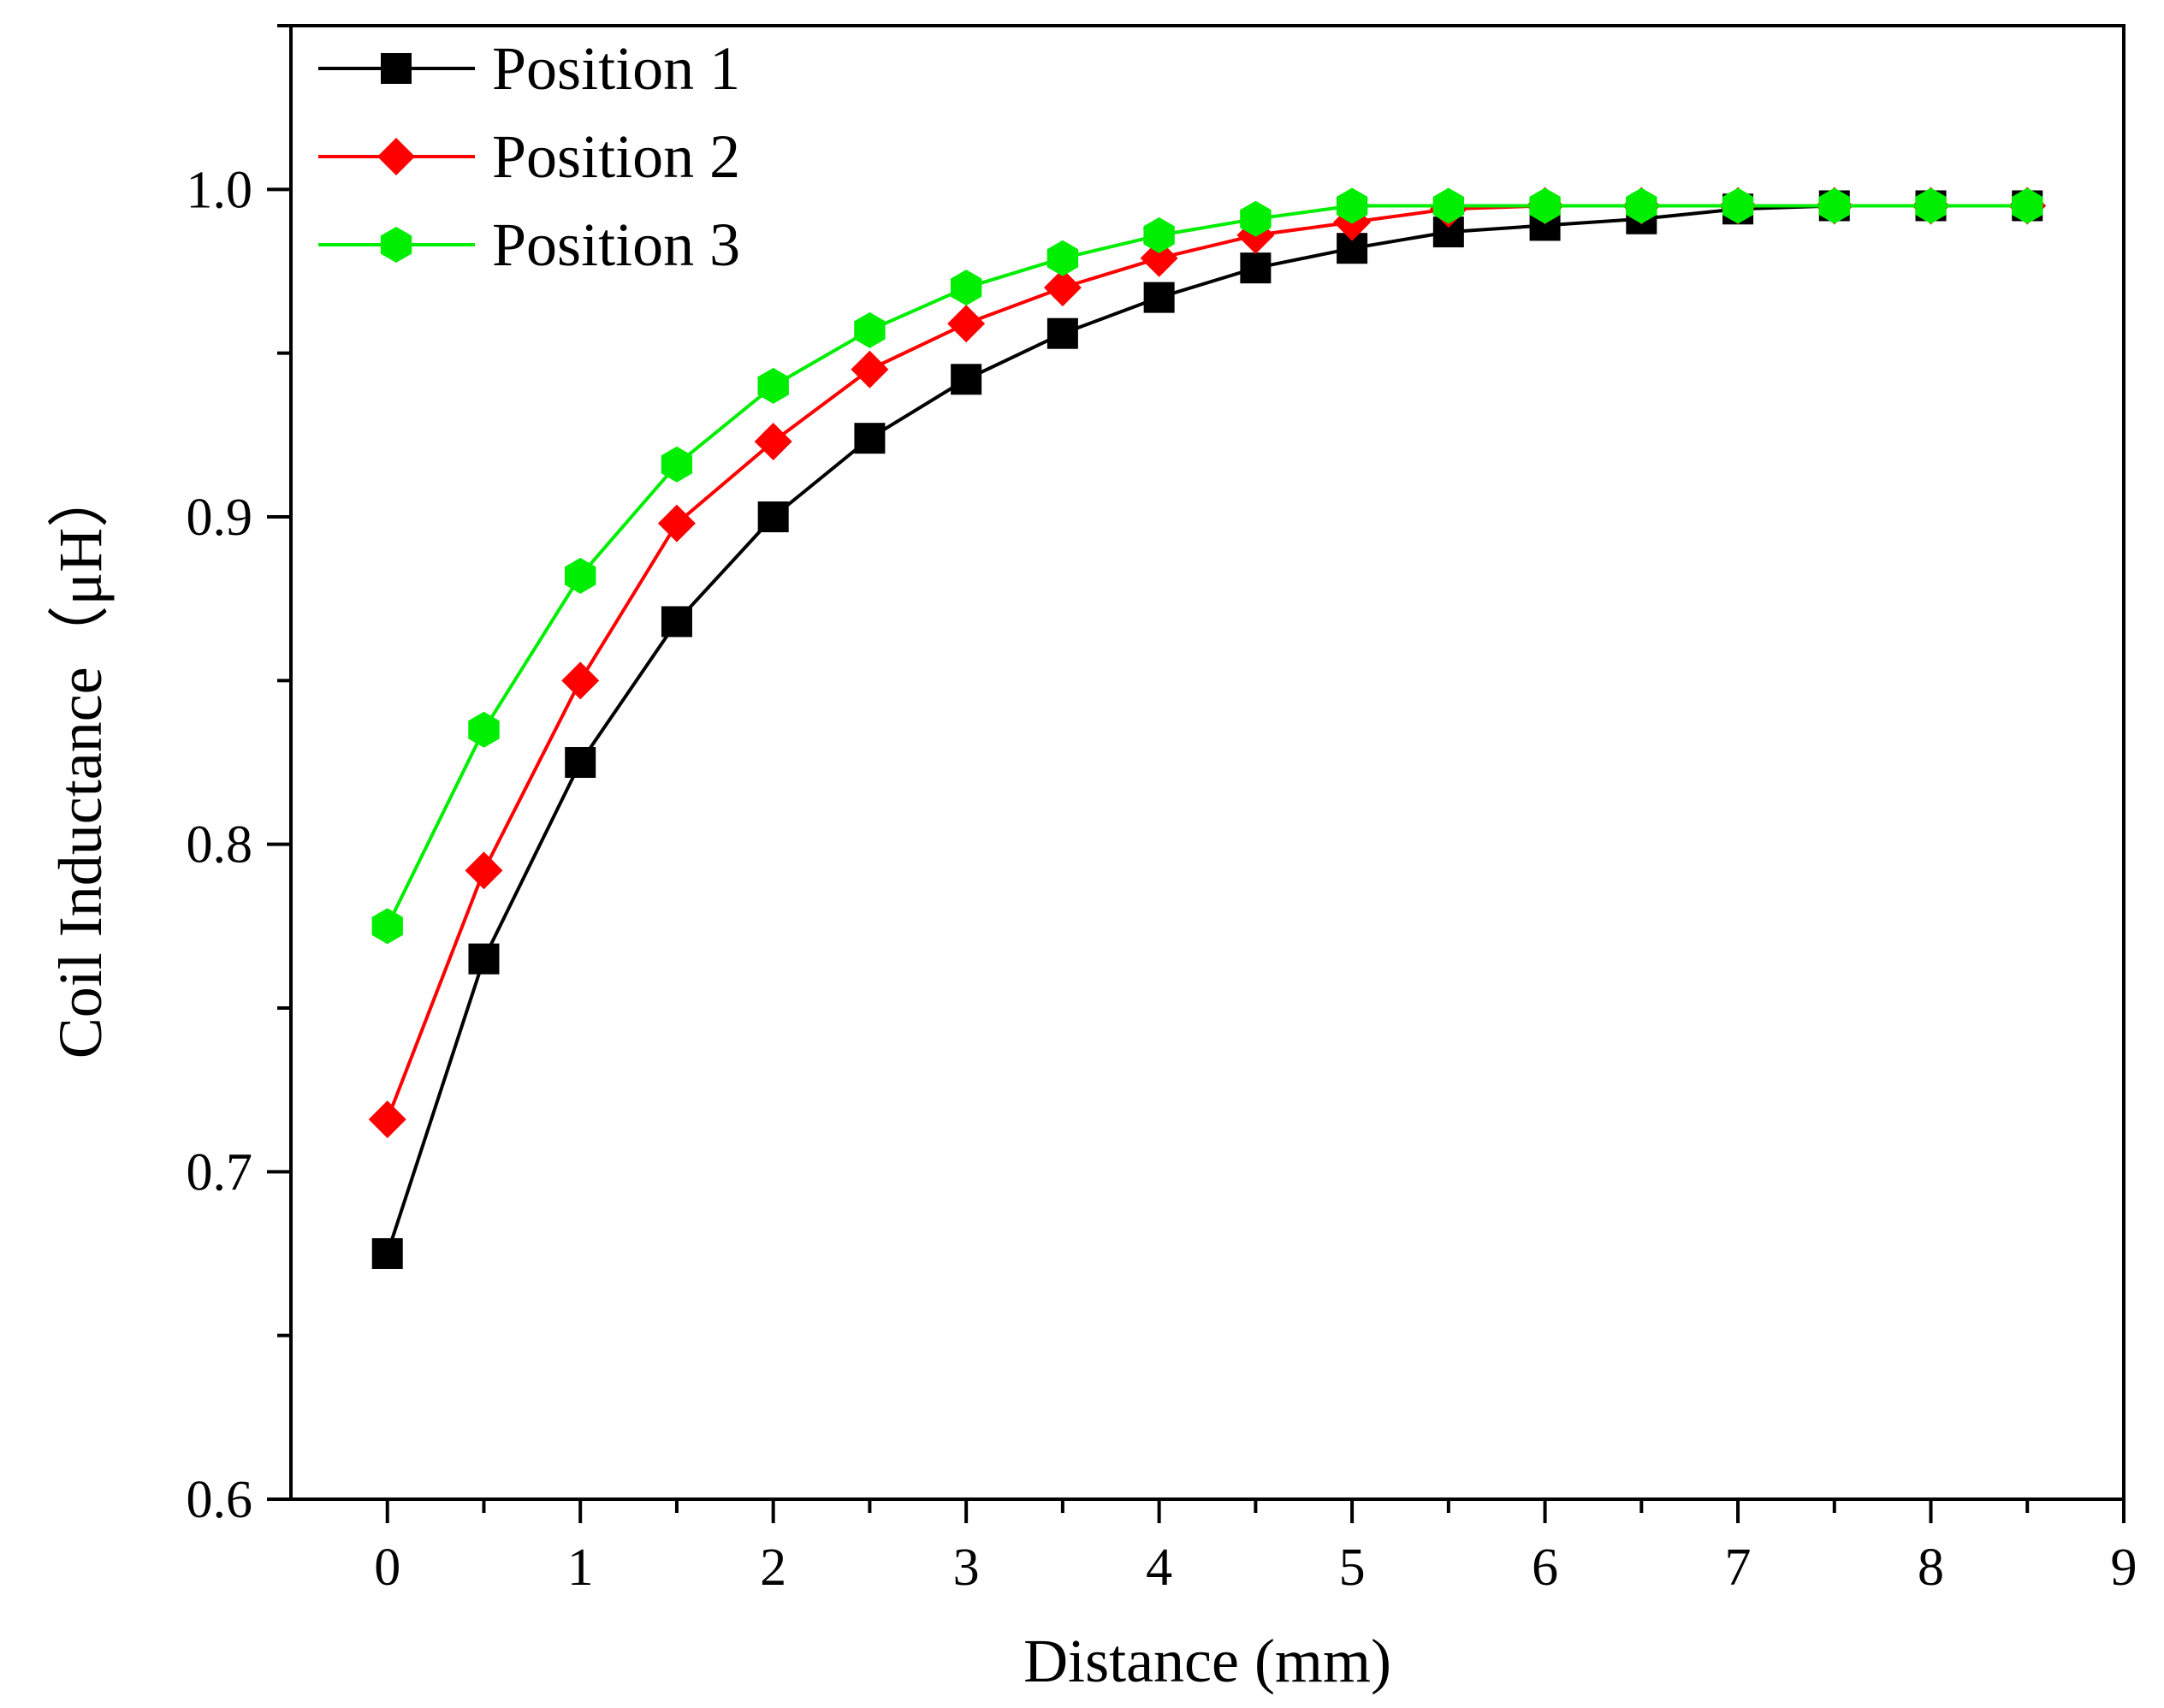 This screenshot has width=2164, height=1708. I want to click on legend-label-2: Position 2, so click(616, 156).